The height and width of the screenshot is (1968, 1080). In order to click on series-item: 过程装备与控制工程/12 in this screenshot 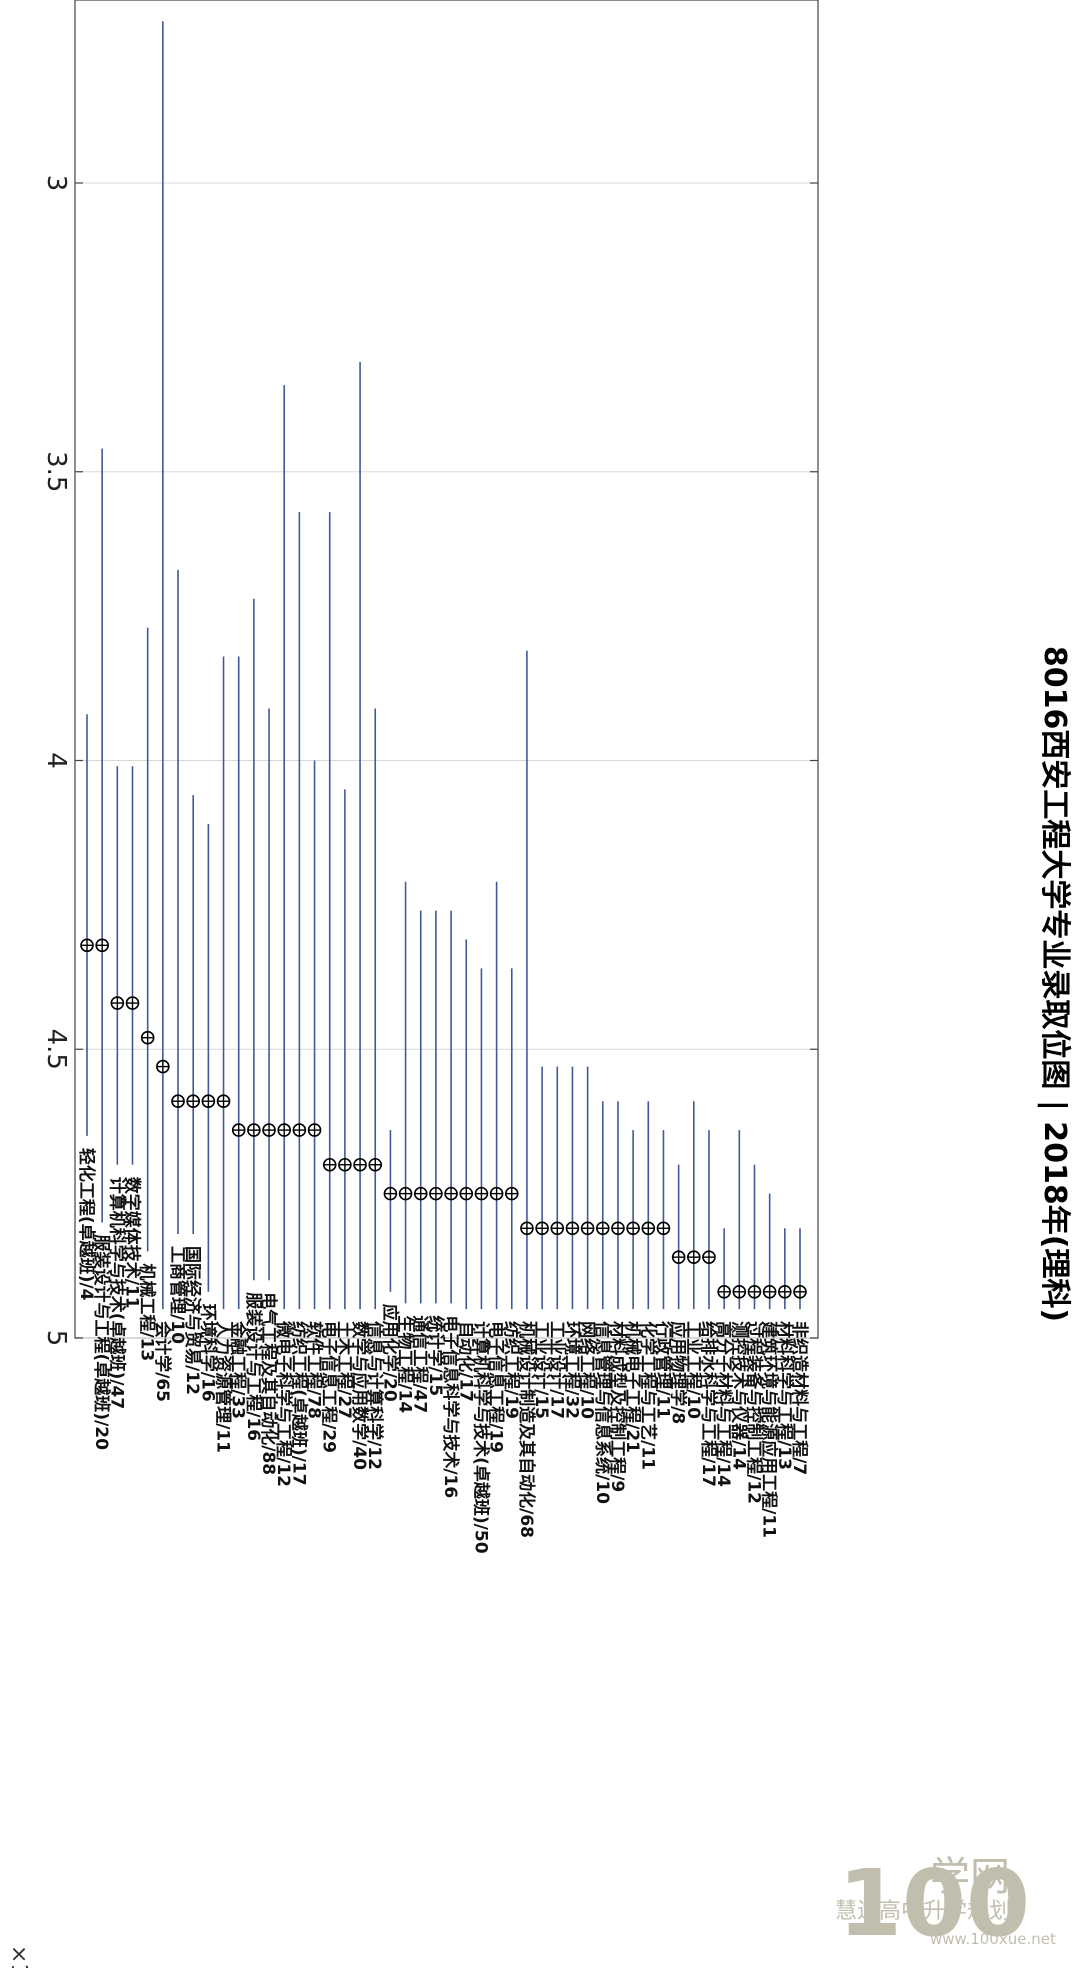, I will do `click(753, 1334)`.